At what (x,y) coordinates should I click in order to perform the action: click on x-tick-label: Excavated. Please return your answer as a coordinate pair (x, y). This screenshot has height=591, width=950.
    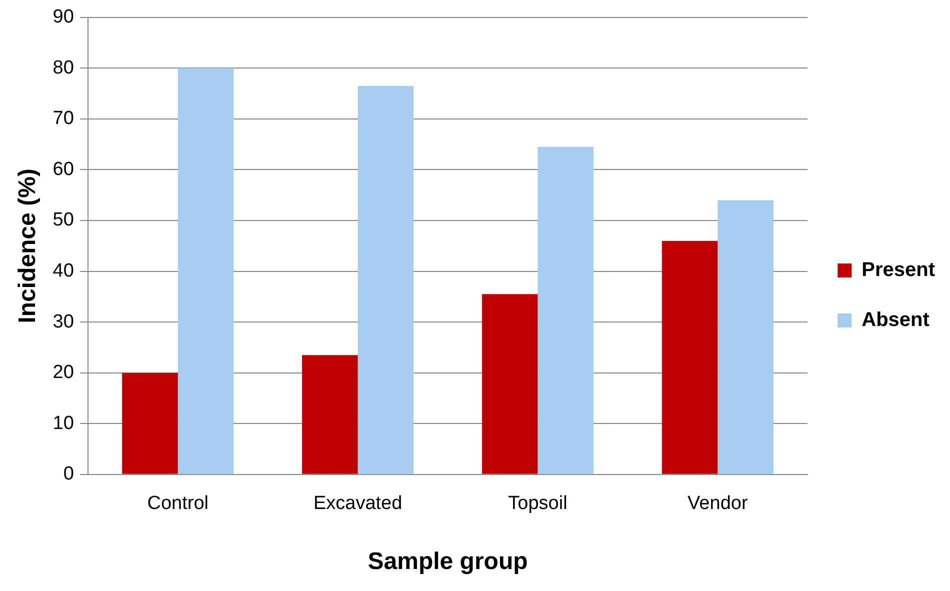
    Looking at the image, I should click on (357, 503).